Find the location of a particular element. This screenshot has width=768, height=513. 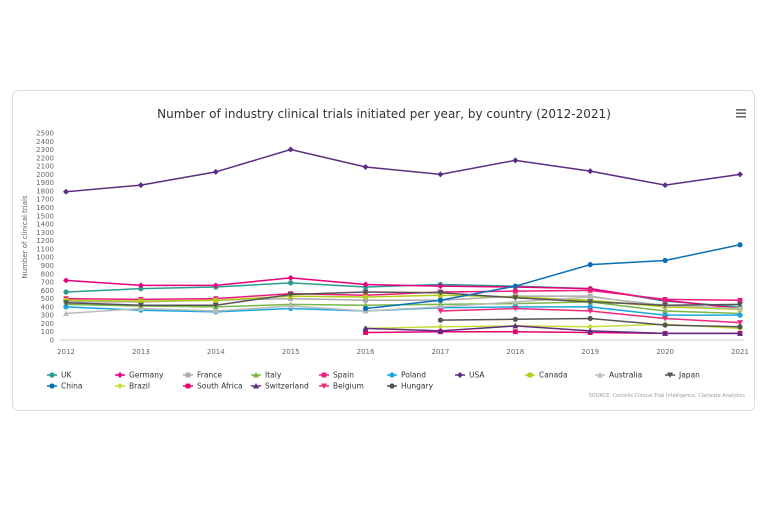

legend-item: Spain is located at coordinates (336, 375).